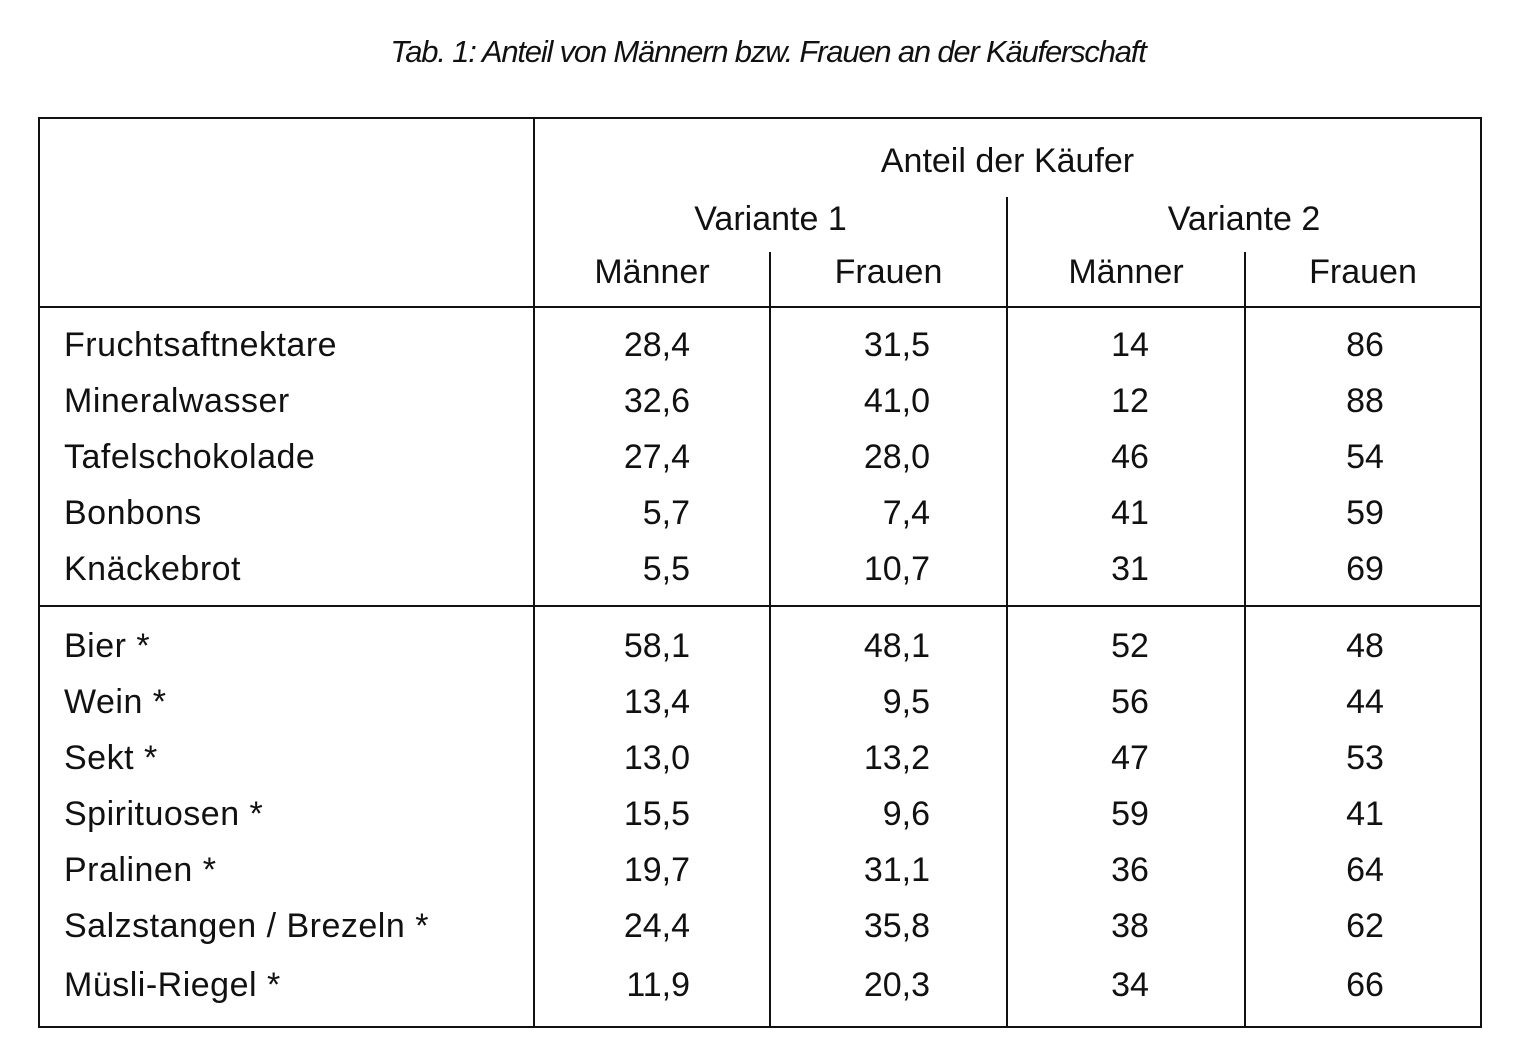 This screenshot has height=1042, width=1536. What do you see at coordinates (534, 572) in the screenshot?
I see `divider-label-column` at bounding box center [534, 572].